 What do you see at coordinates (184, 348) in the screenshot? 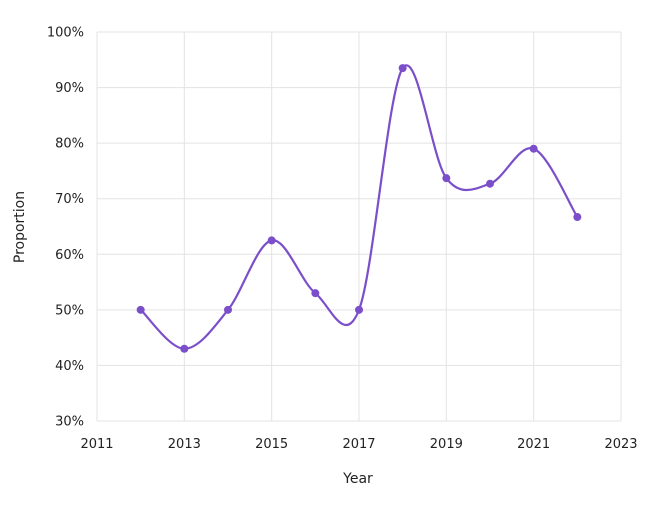
I see `data-point-2013` at bounding box center [184, 348].